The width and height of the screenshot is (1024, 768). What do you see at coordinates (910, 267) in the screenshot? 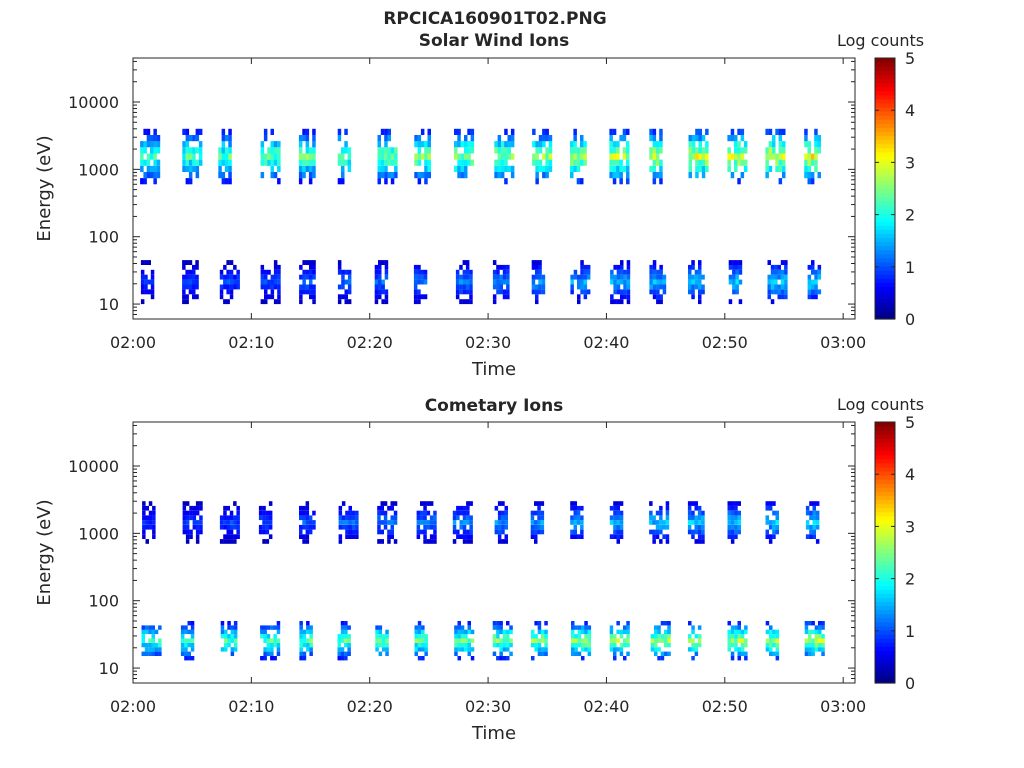
I see `colorbar-tick-label: 1` at bounding box center [910, 267].